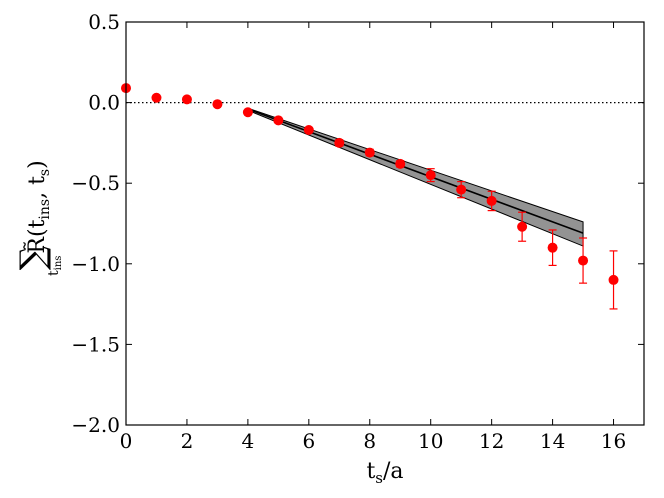 Image resolution: width=664 pixels, height=498 pixels. Describe the element at coordinates (54, 273) in the screenshot. I see `y-label-sum-sub: t` at that location.